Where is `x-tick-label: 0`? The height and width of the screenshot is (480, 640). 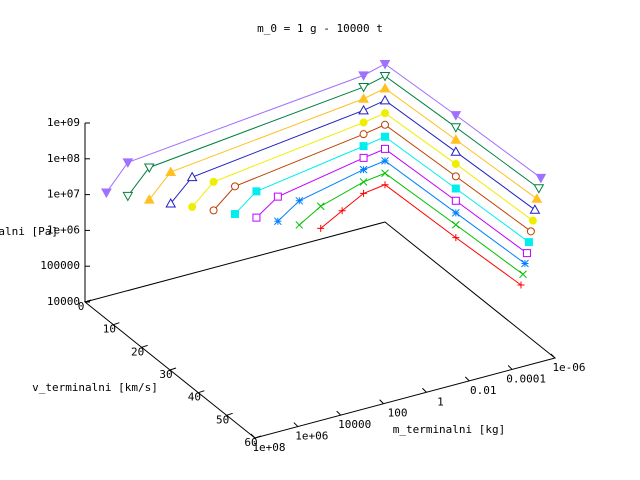
x-tick-label: 0 is located at coordinates (81, 306).